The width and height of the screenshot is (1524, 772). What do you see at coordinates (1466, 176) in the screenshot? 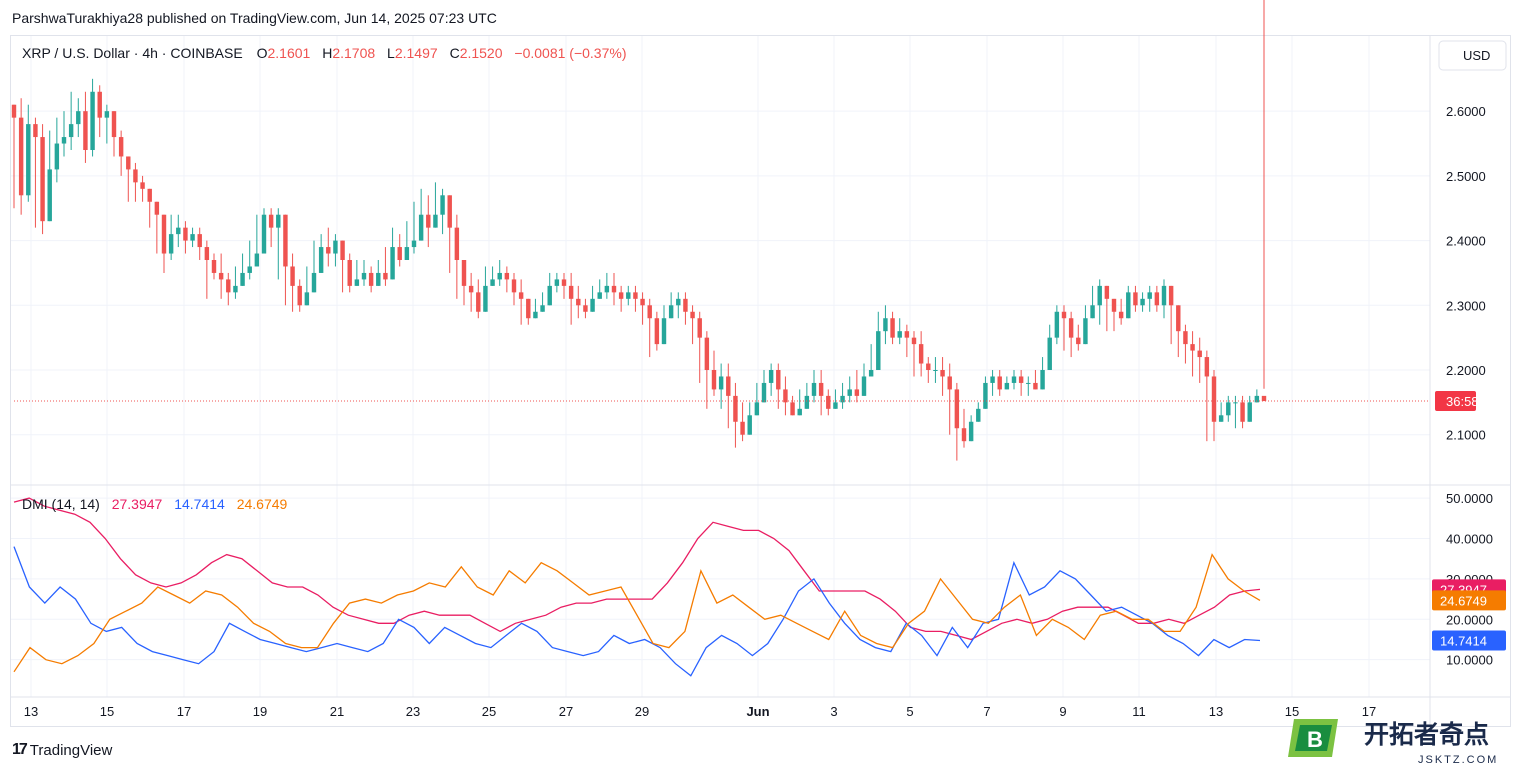
I see `price-tick-label: 2.5000` at bounding box center [1466, 176].